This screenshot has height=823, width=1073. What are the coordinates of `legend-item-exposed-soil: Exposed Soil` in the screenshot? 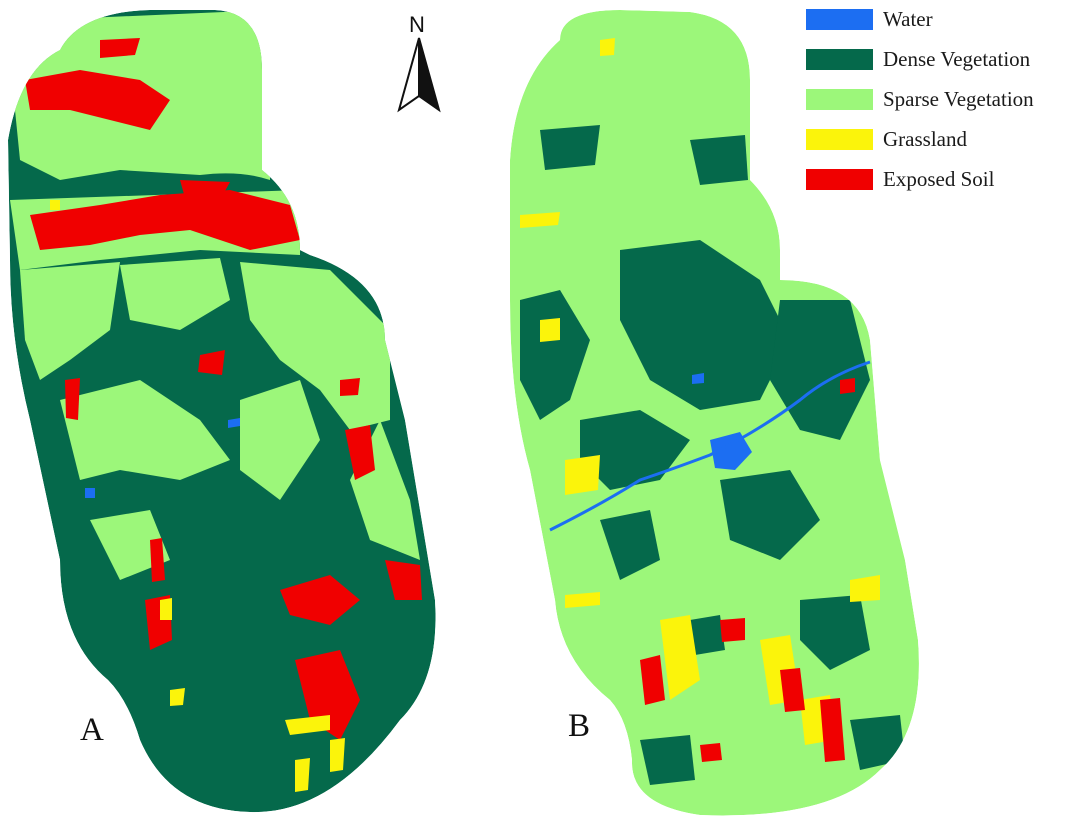 It's located at (937, 179).